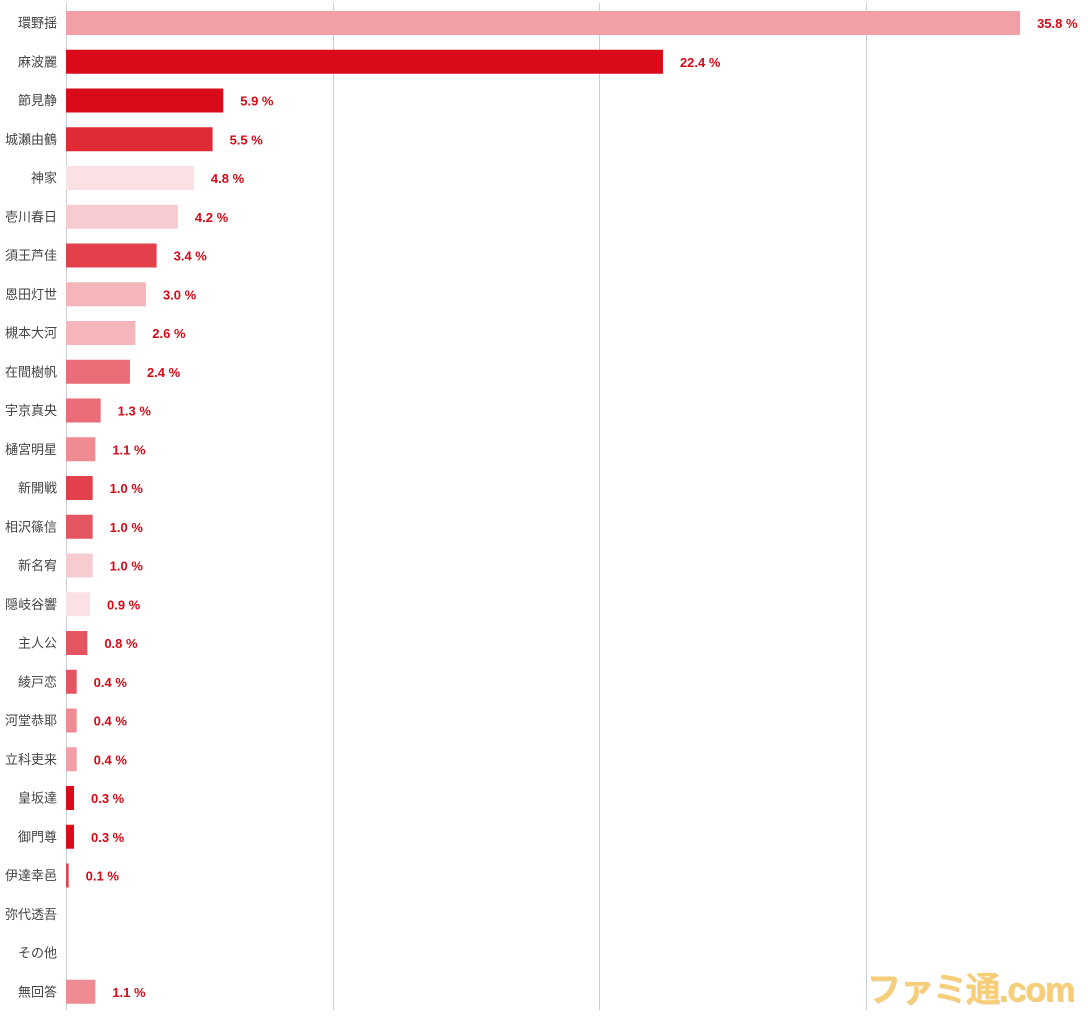 Image resolution: width=1088 pixels, height=1021 pixels. What do you see at coordinates (31, 334) in the screenshot?
I see `category-label: 槻本大河` at bounding box center [31, 334].